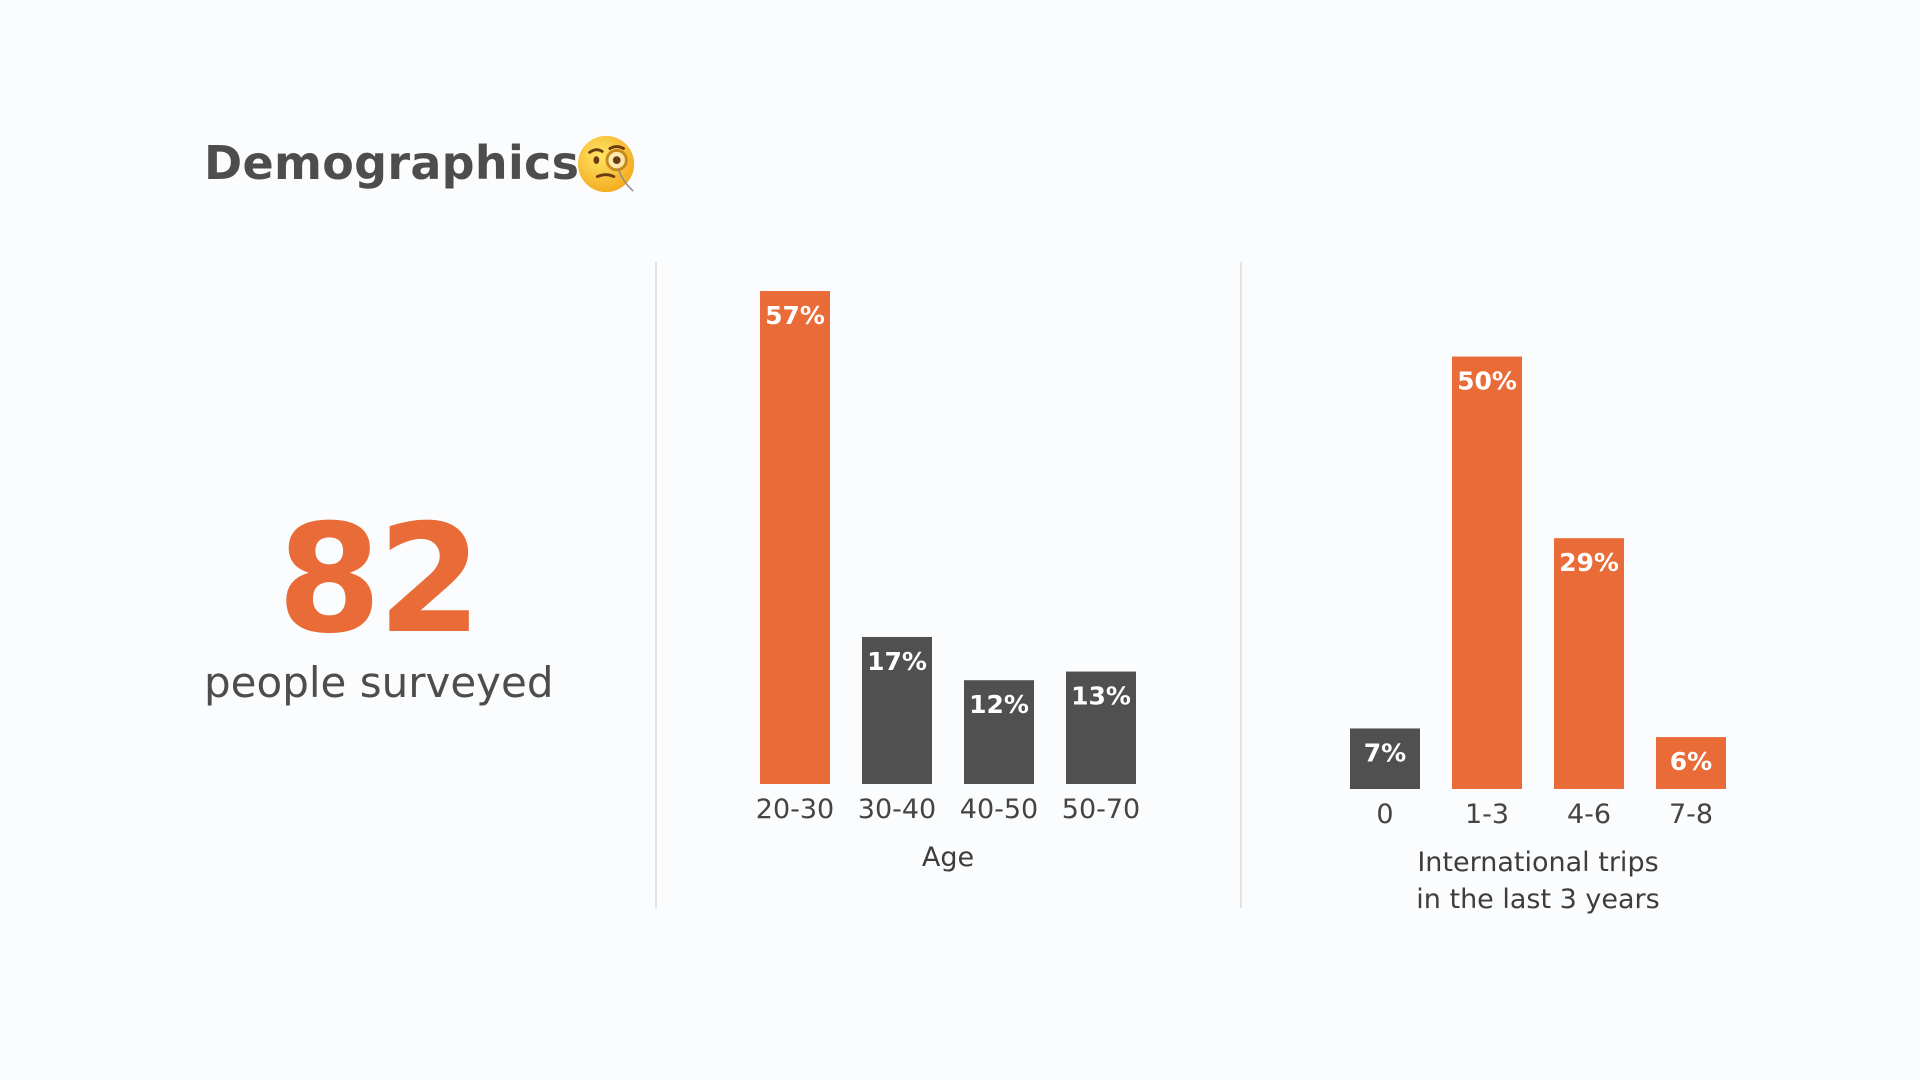  I want to click on tick-label: 30-40, so click(897, 809).